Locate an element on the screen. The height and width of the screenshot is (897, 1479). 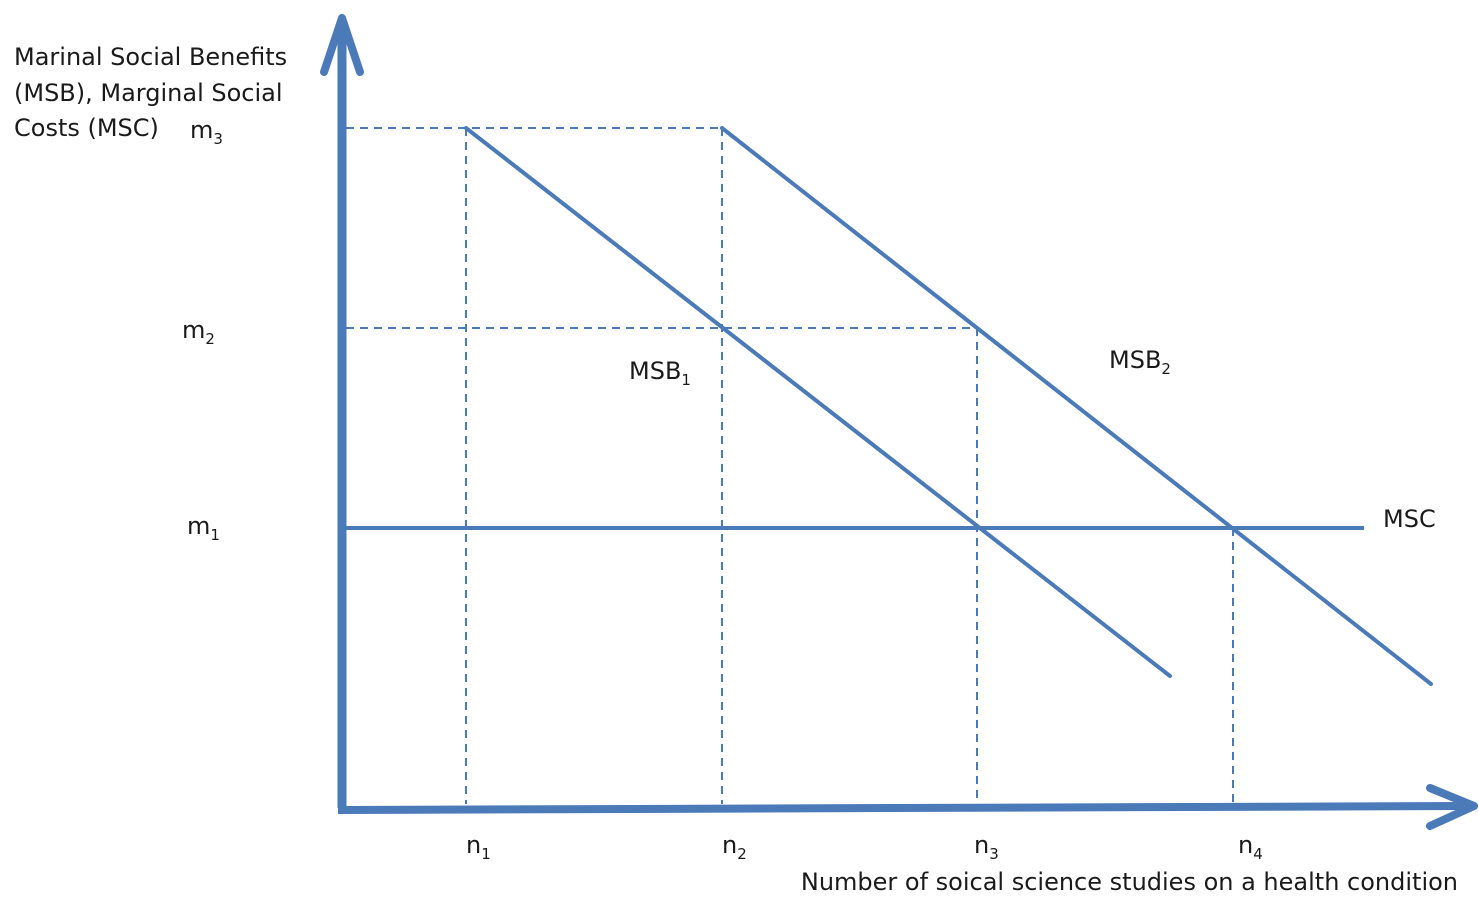
y-tick-m3: m3 is located at coordinates (206, 132).